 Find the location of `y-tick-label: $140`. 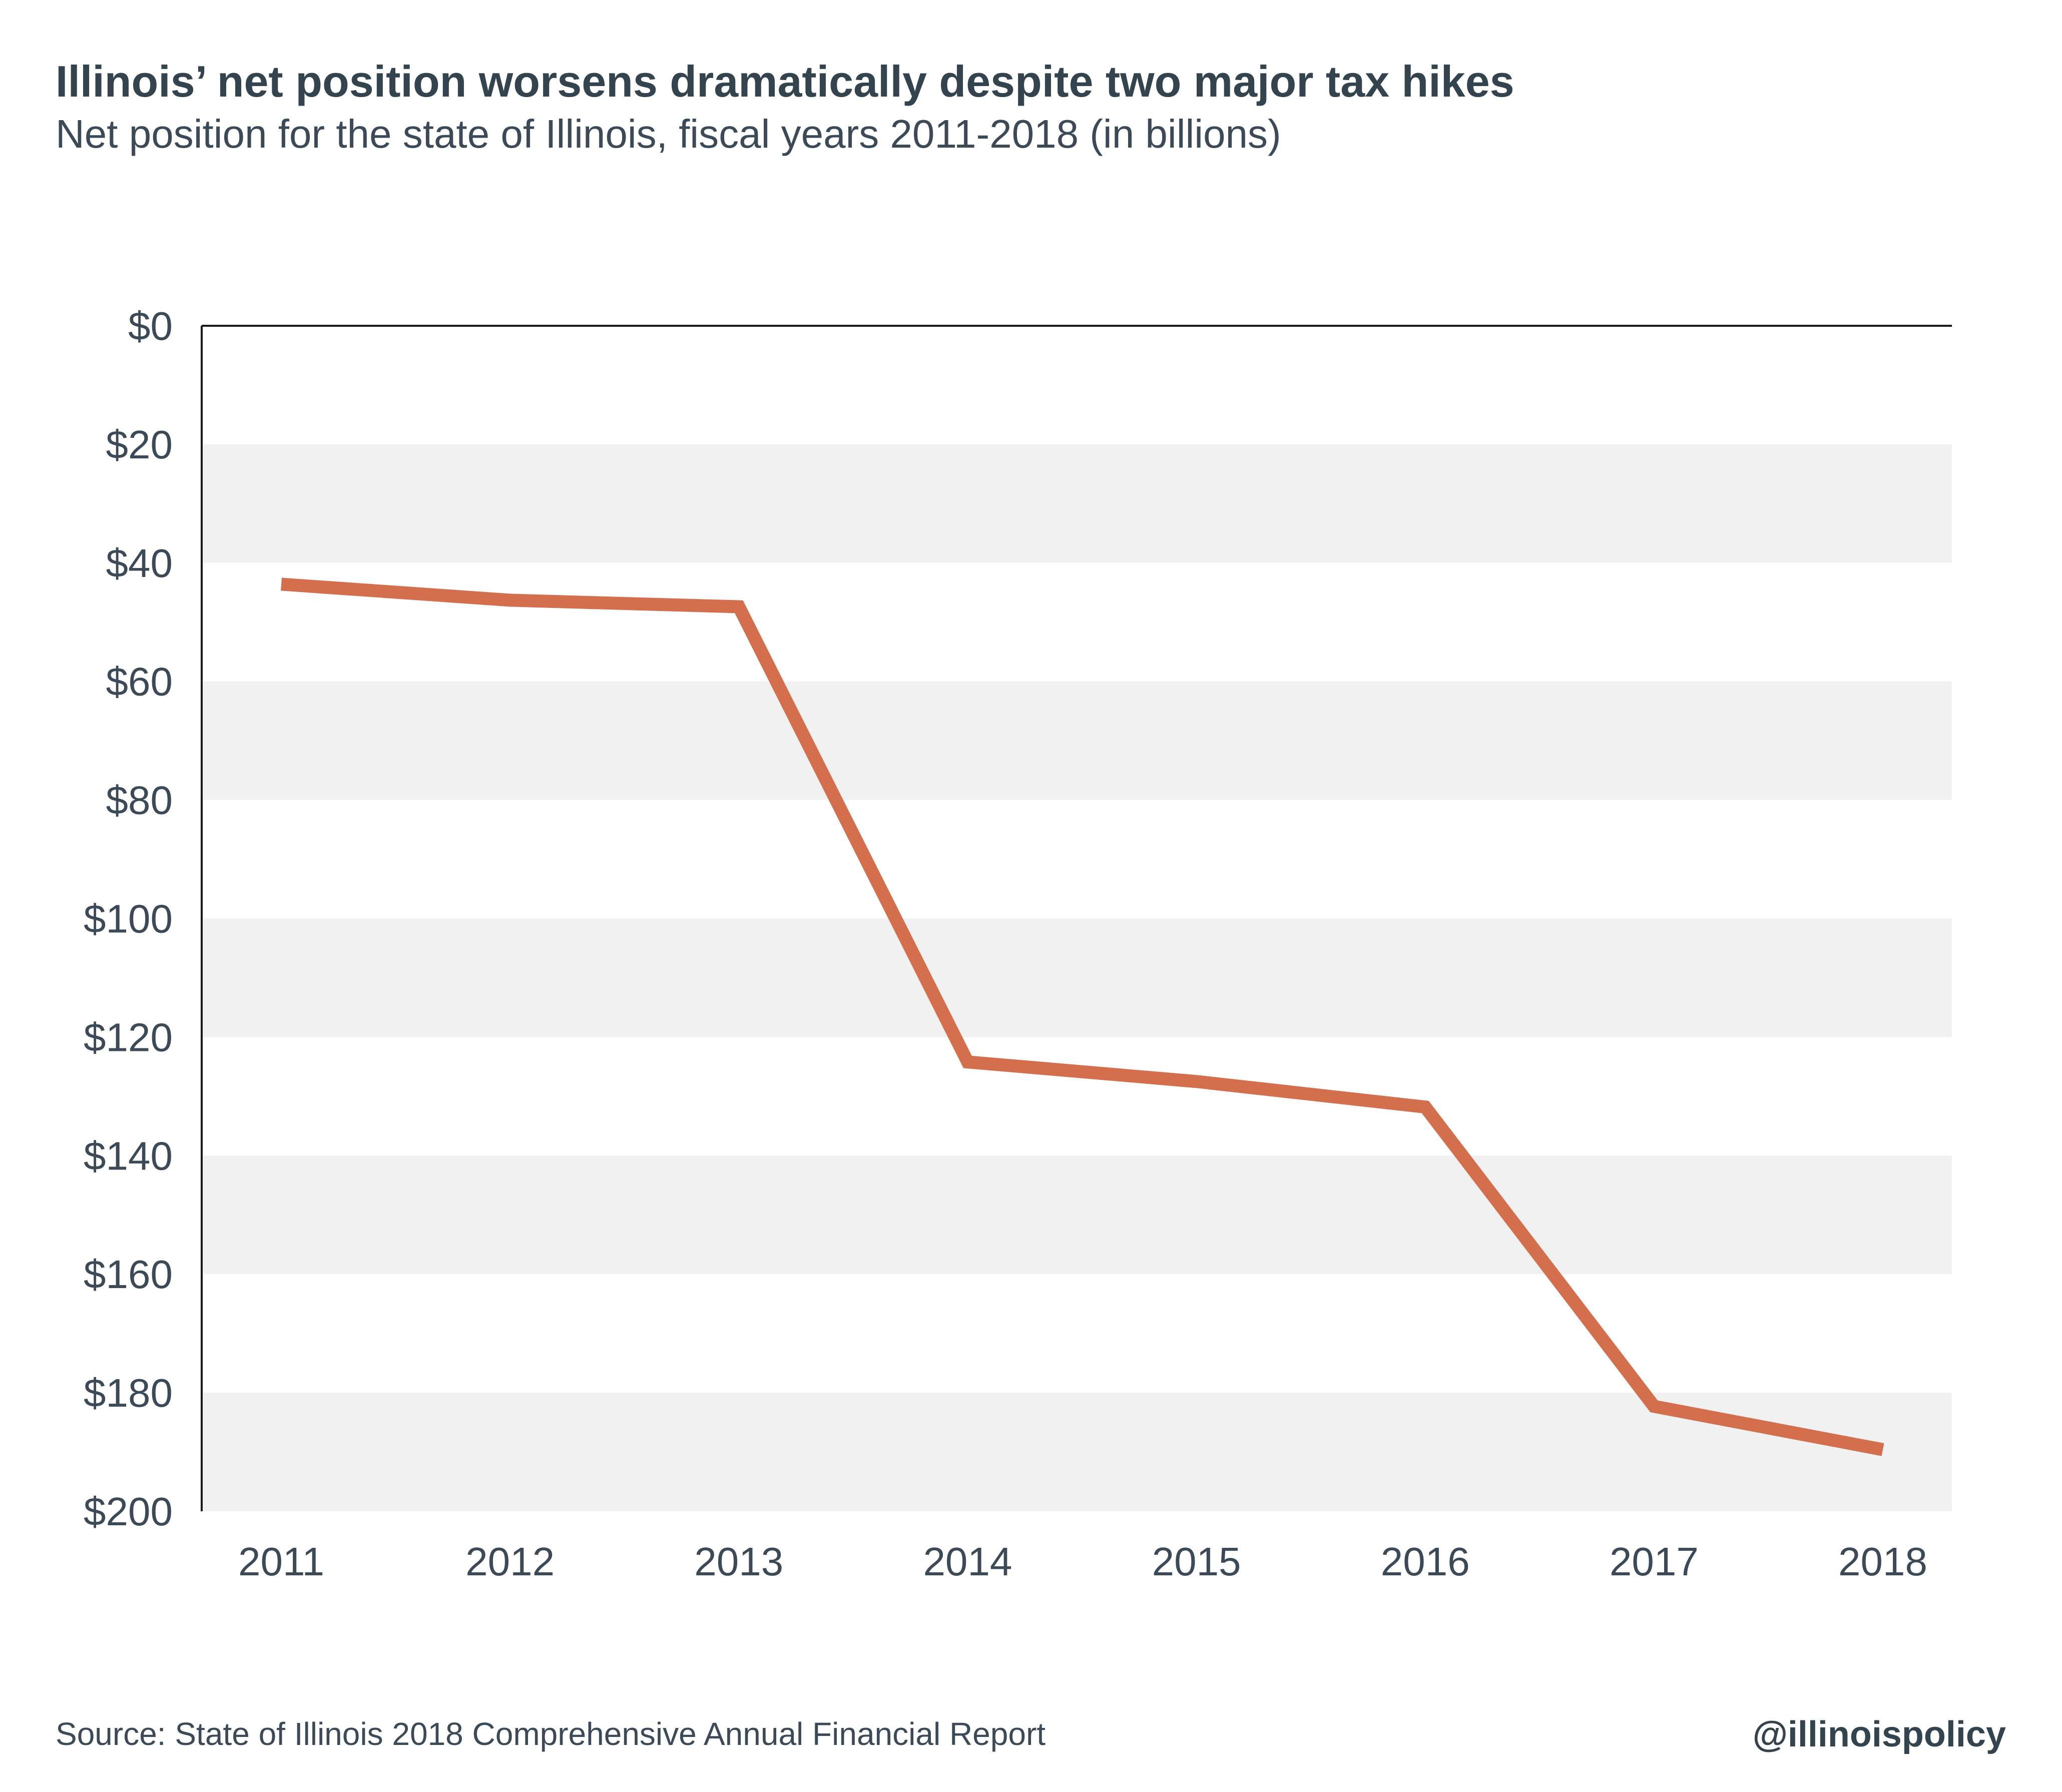

y-tick-label: $140 is located at coordinates (128, 1155).